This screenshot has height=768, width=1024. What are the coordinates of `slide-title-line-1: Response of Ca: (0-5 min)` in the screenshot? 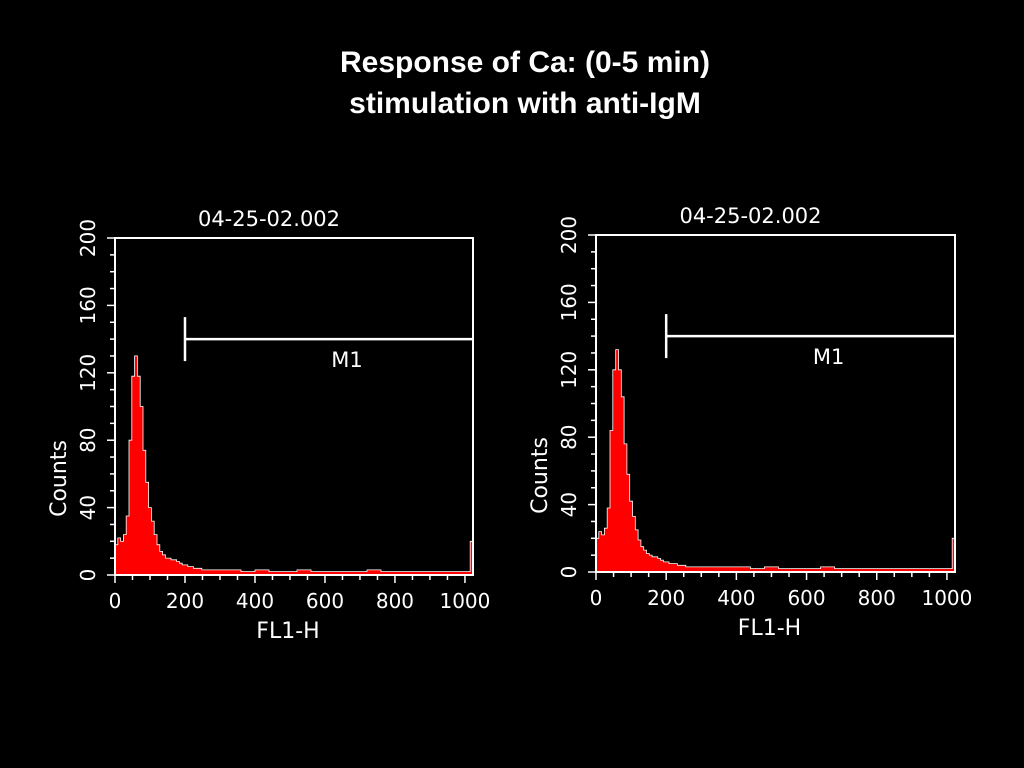 It's located at (525, 62).